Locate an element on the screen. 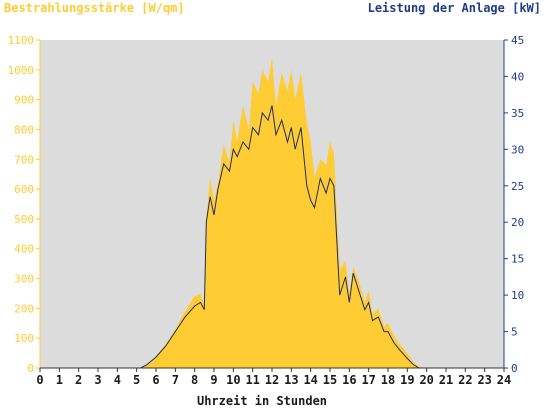  left-tick-label: 700 is located at coordinates (24, 159).